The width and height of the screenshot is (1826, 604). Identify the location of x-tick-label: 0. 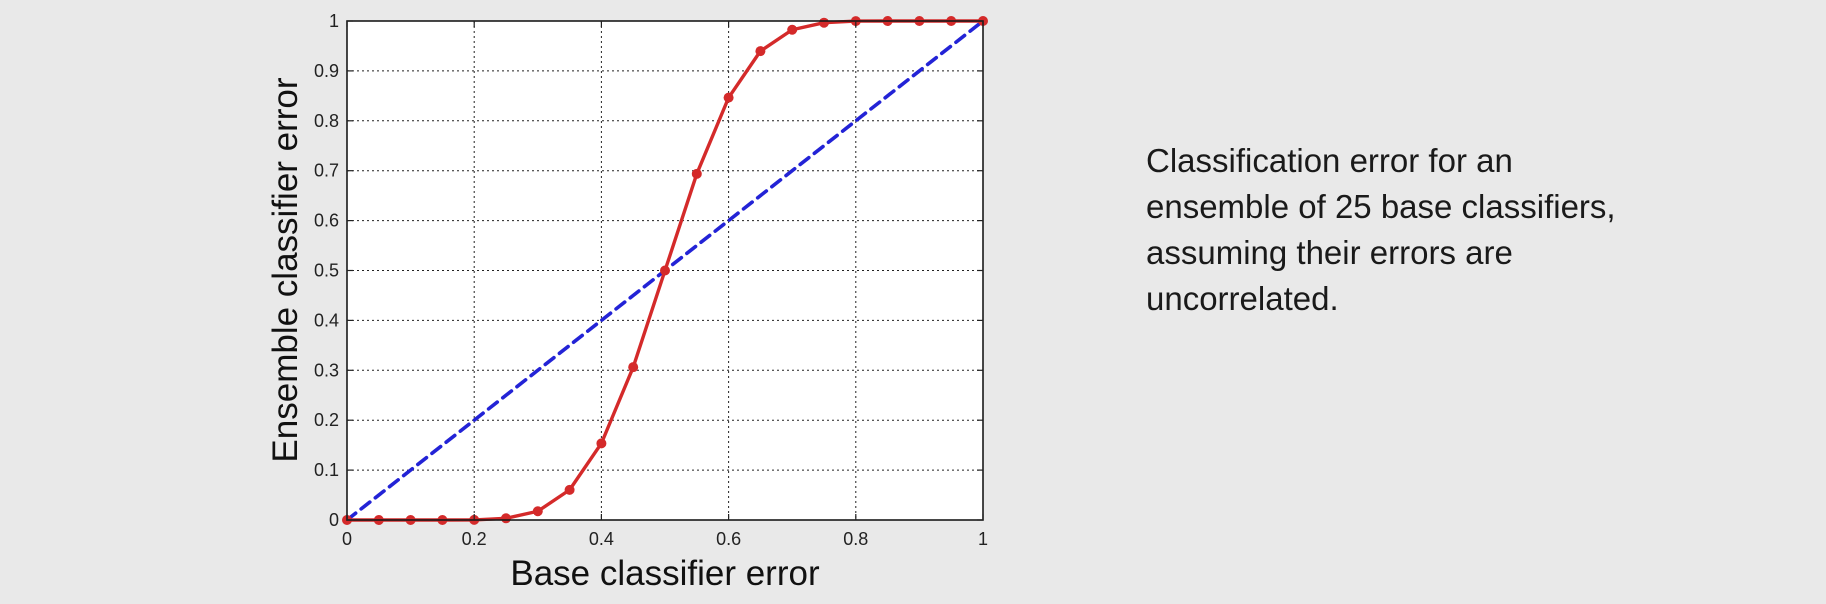
(347, 539).